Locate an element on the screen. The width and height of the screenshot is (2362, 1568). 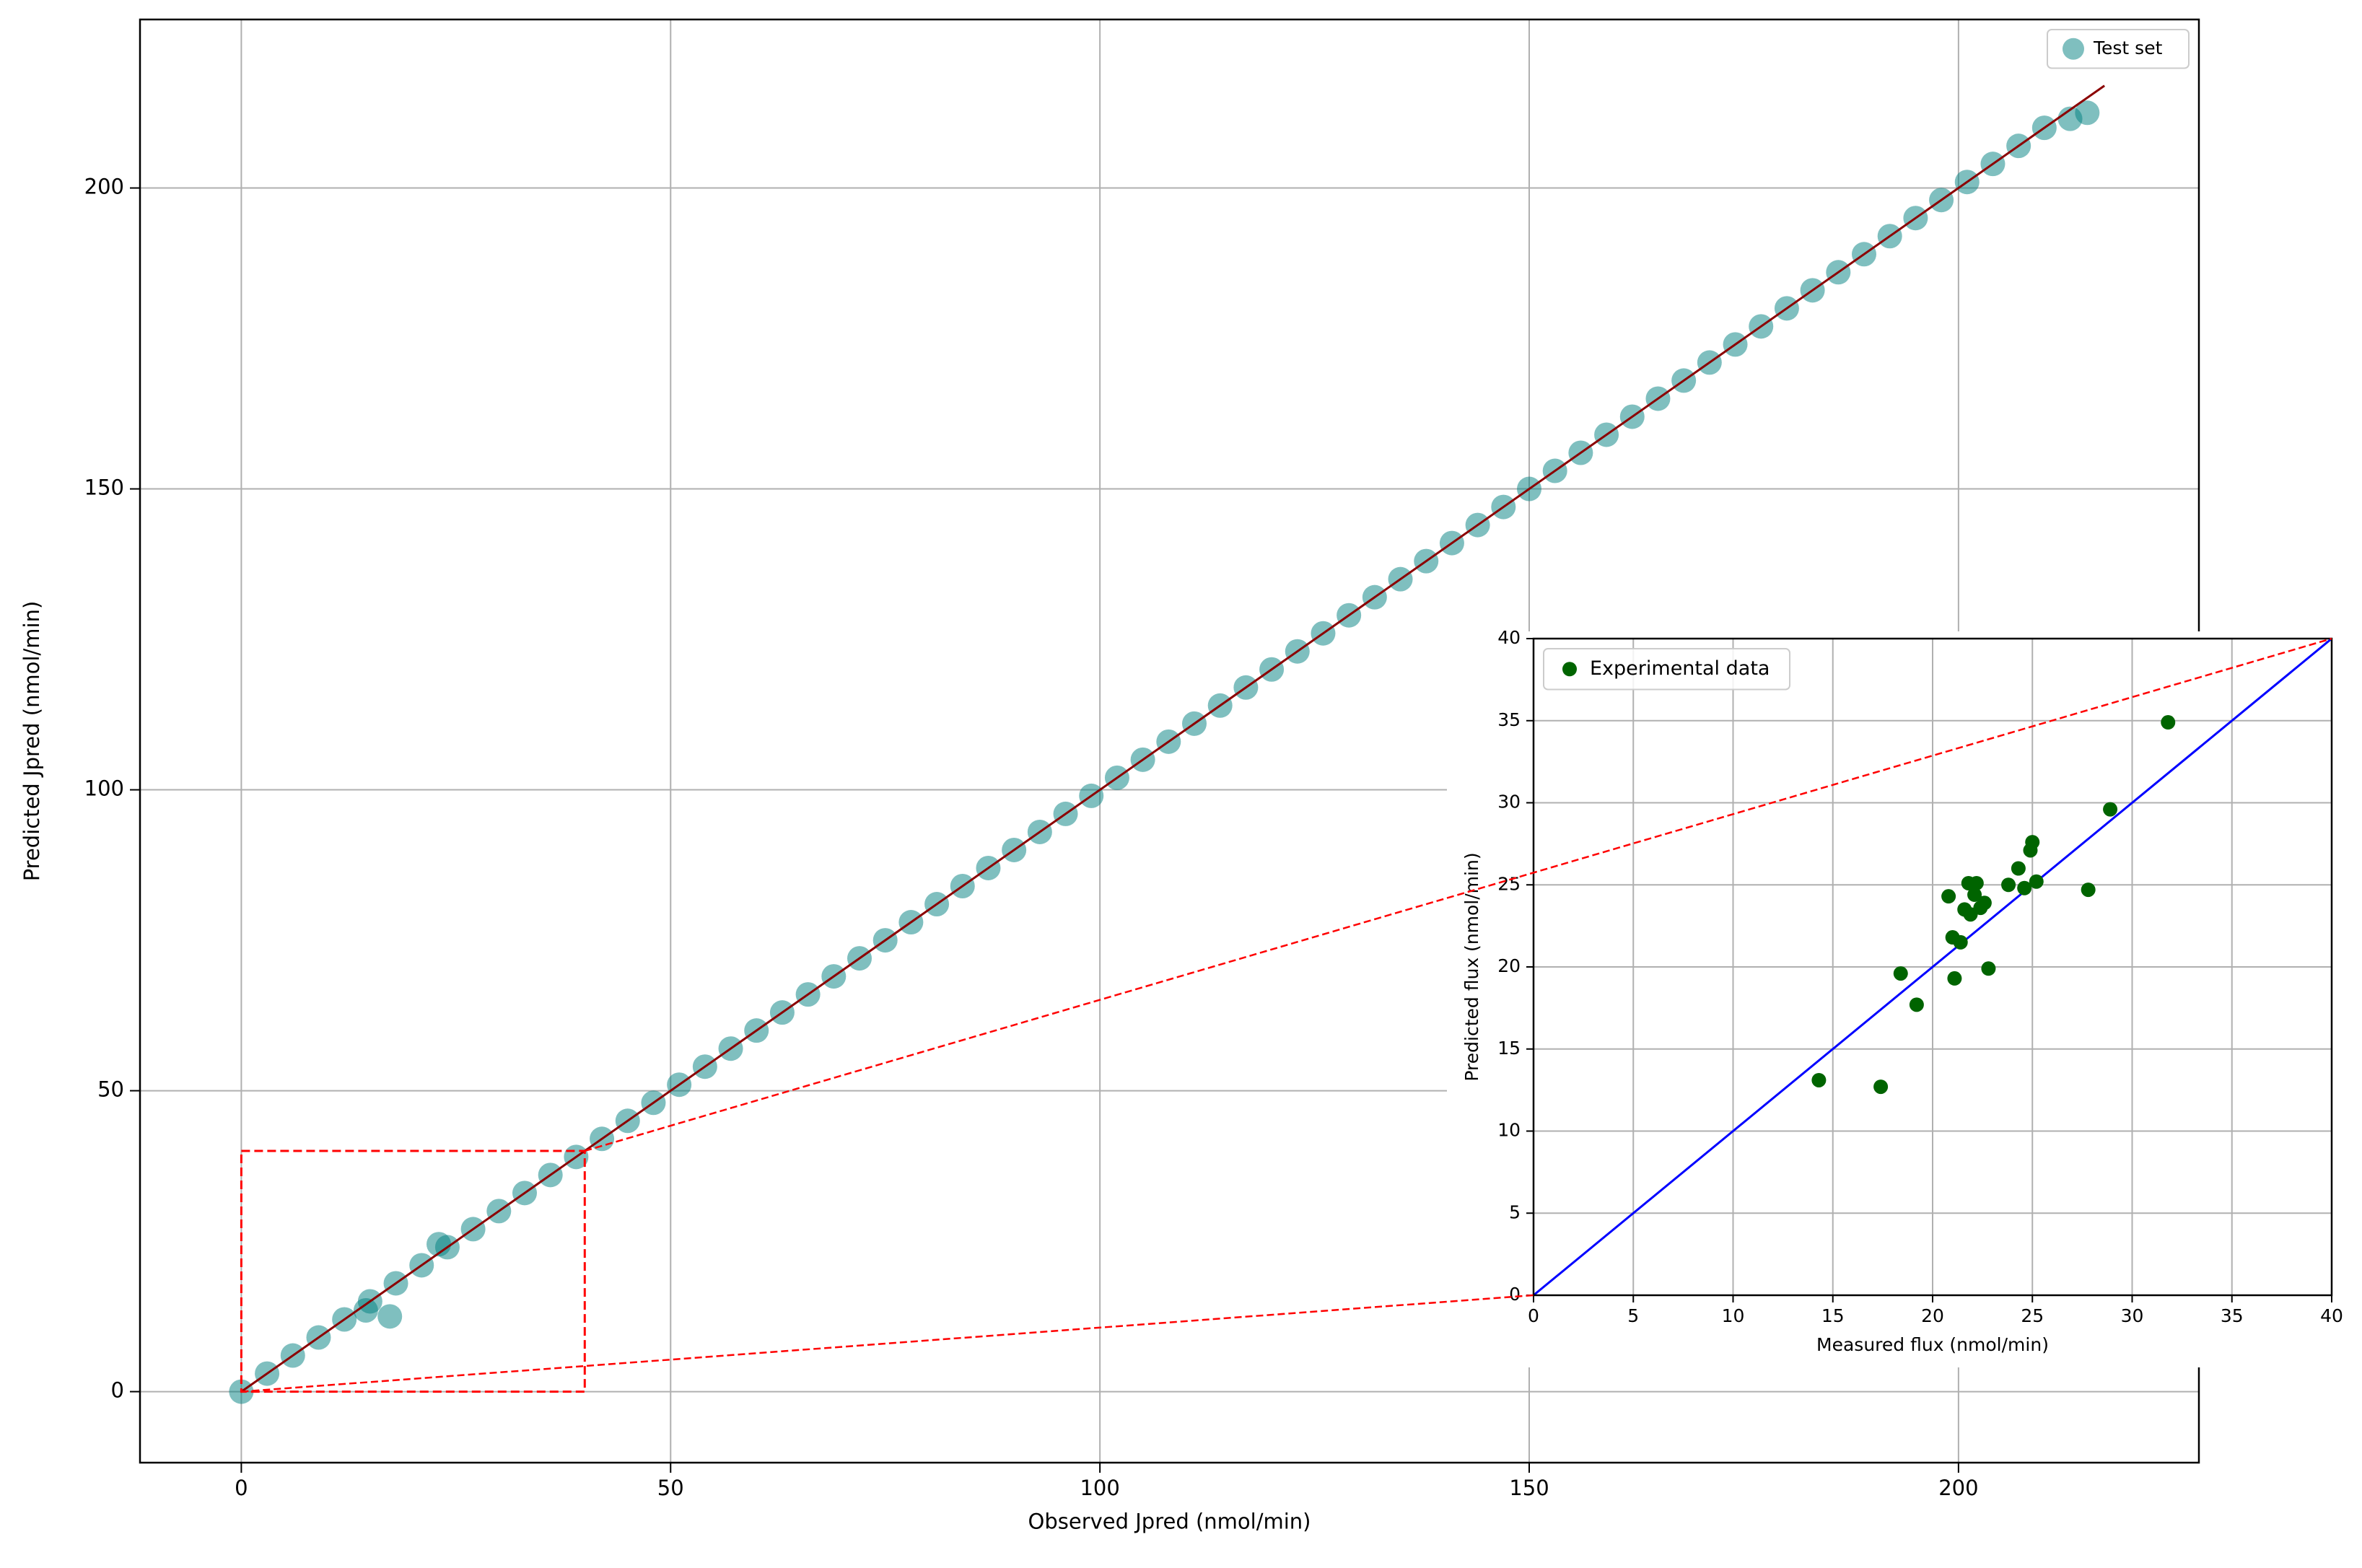
y-tick-label: 10 is located at coordinates (1509, 1130).